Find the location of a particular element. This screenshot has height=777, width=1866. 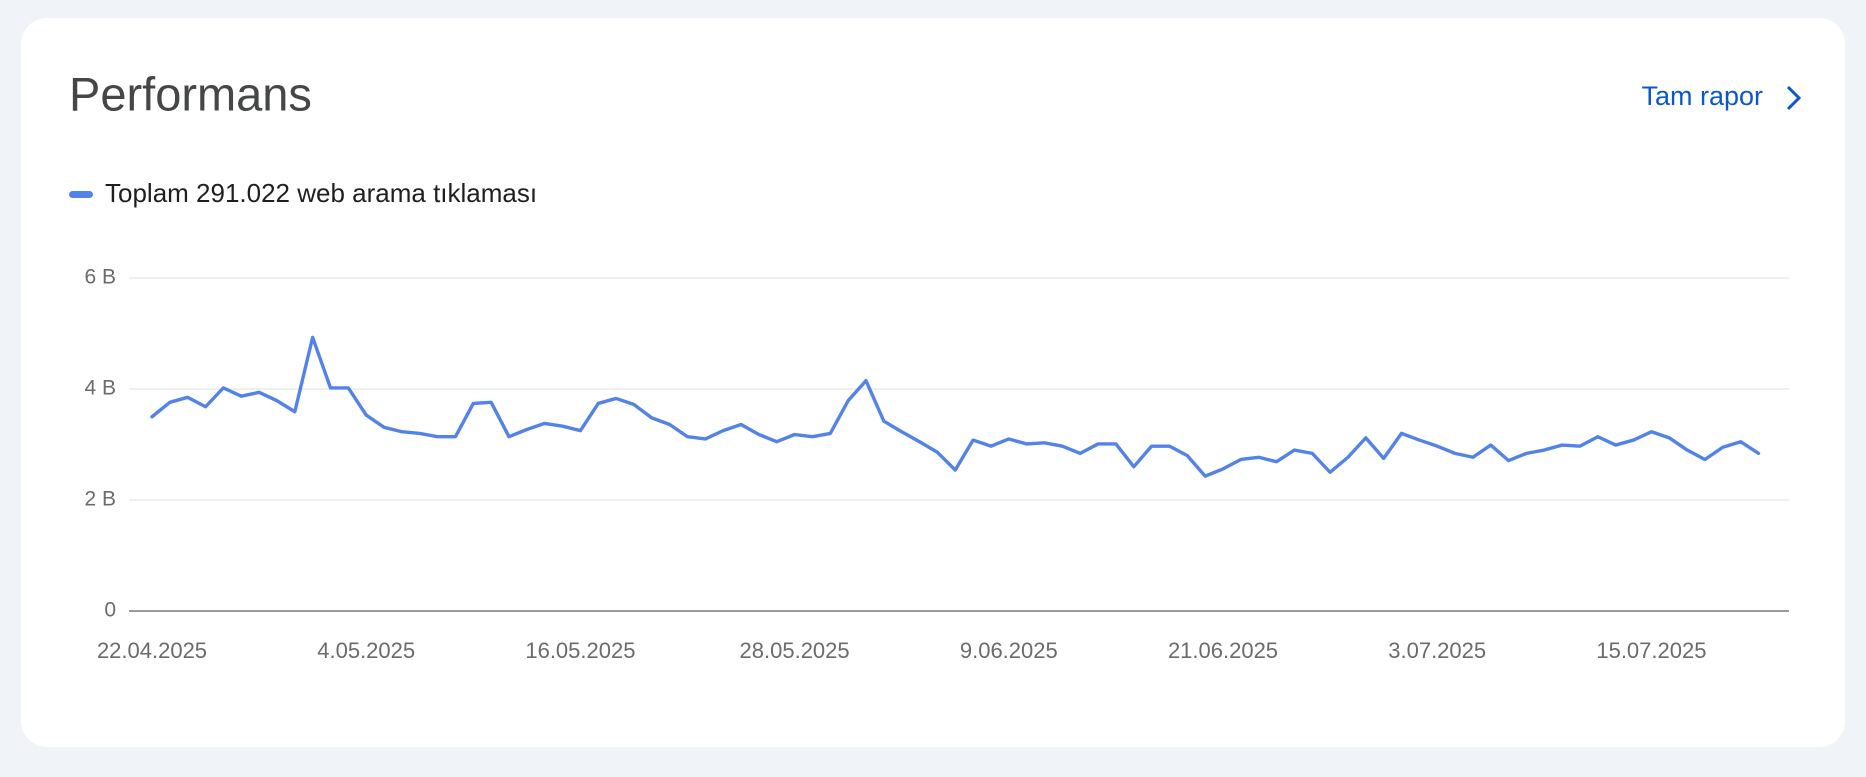

y-tick-label: 2 B is located at coordinates (100, 499).